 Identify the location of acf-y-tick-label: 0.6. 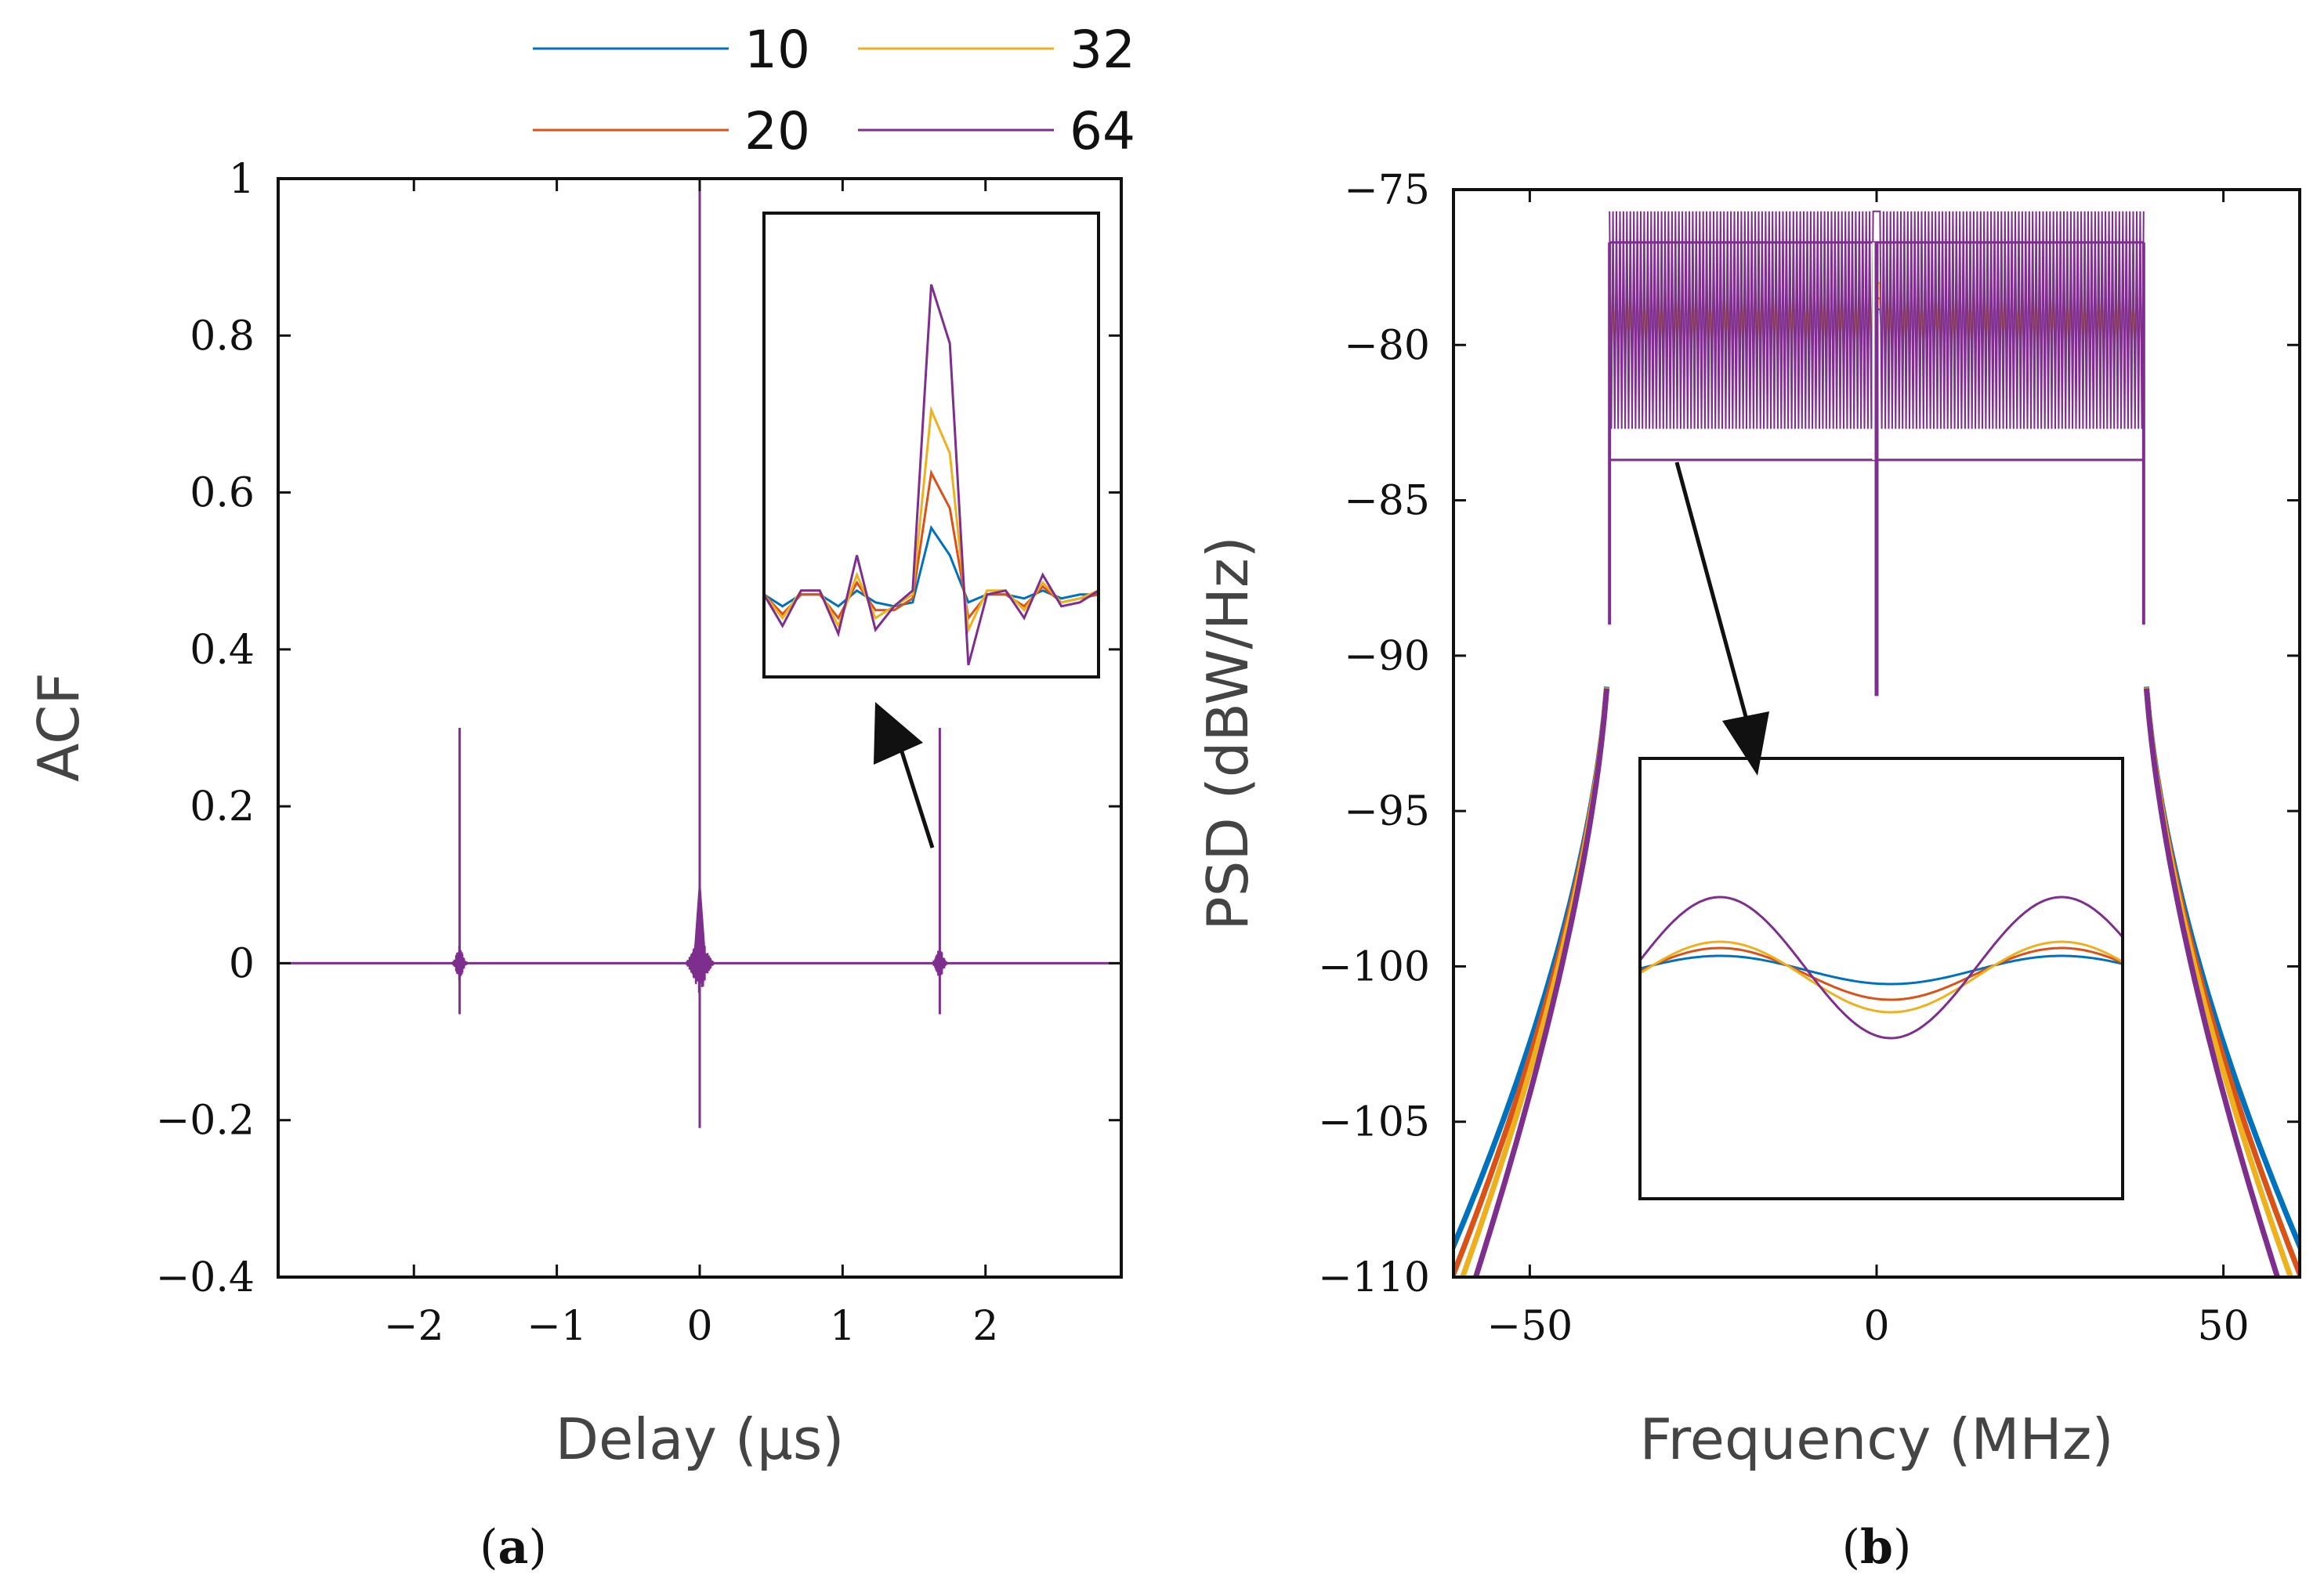
(222, 493).